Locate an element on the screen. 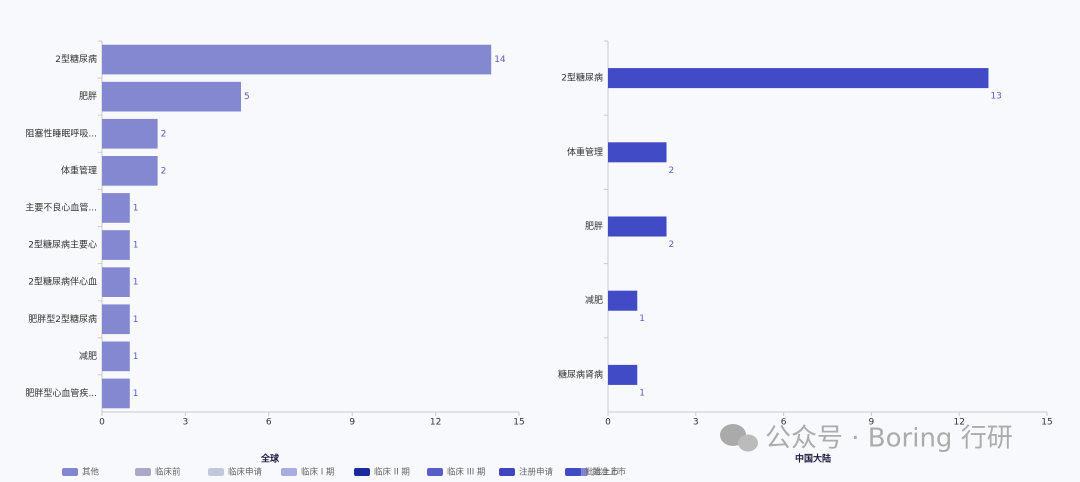 The width and height of the screenshot is (1080, 482). chart-title: 全球 is located at coordinates (270, 459).